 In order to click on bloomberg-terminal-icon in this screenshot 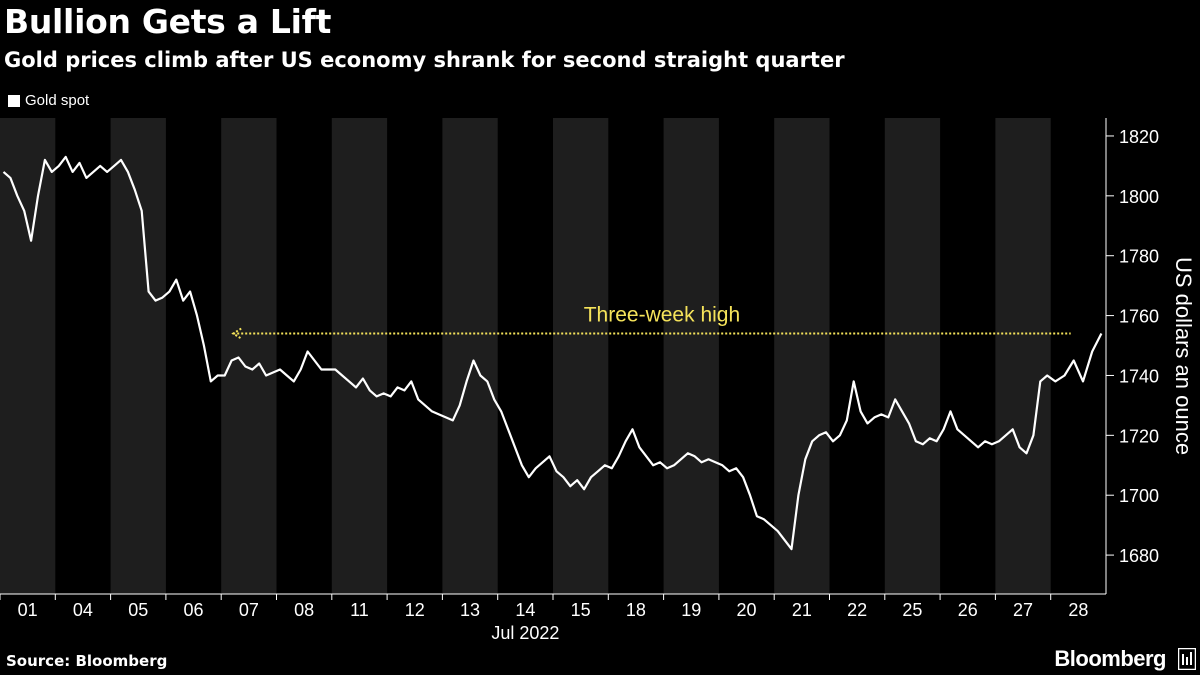, I will do `click(1187, 659)`.